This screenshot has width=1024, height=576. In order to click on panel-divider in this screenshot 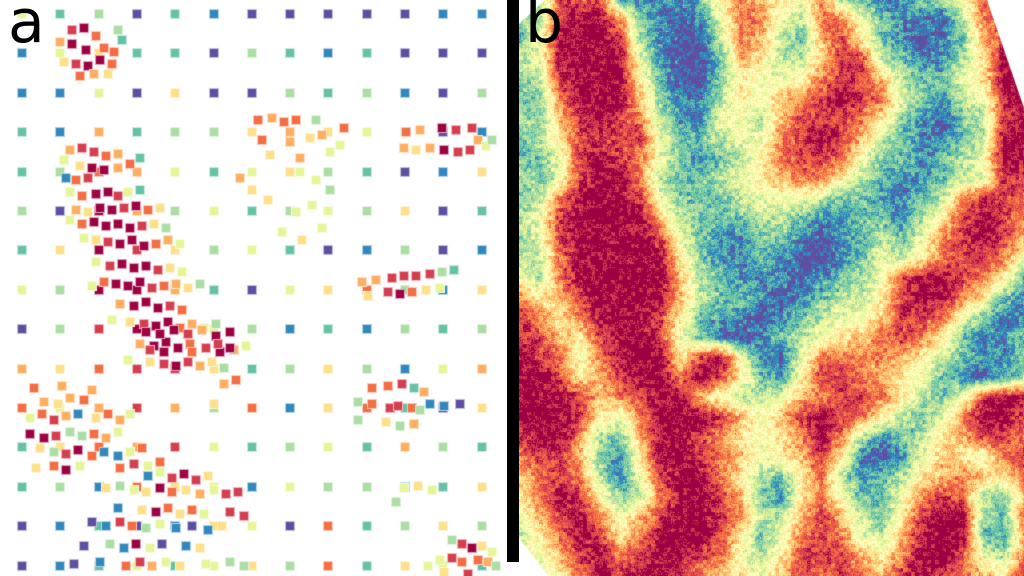, I will do `click(513, 281)`.